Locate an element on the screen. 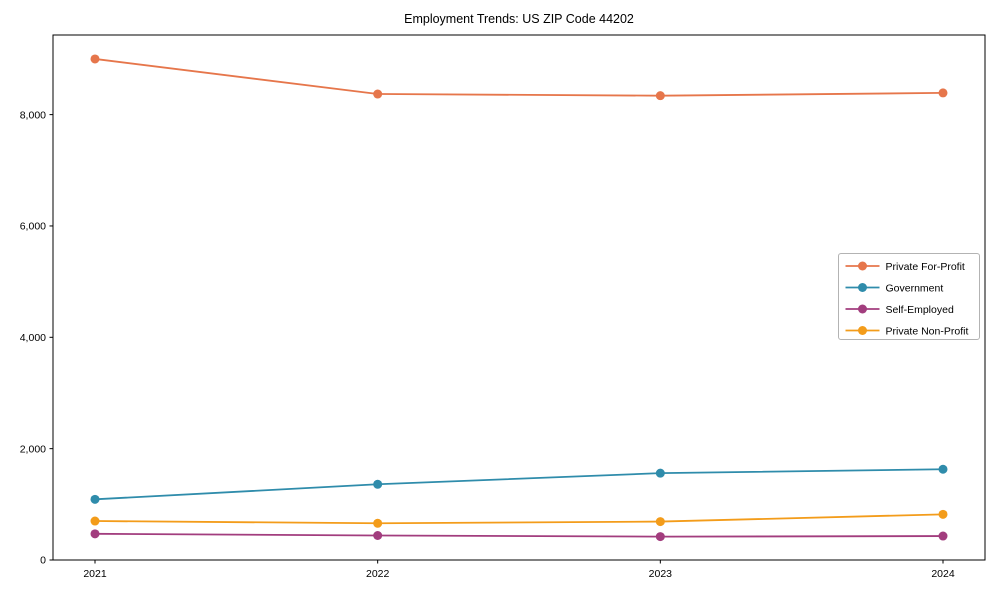 The height and width of the screenshot is (600, 1000). legend-frame is located at coordinates (909, 296).